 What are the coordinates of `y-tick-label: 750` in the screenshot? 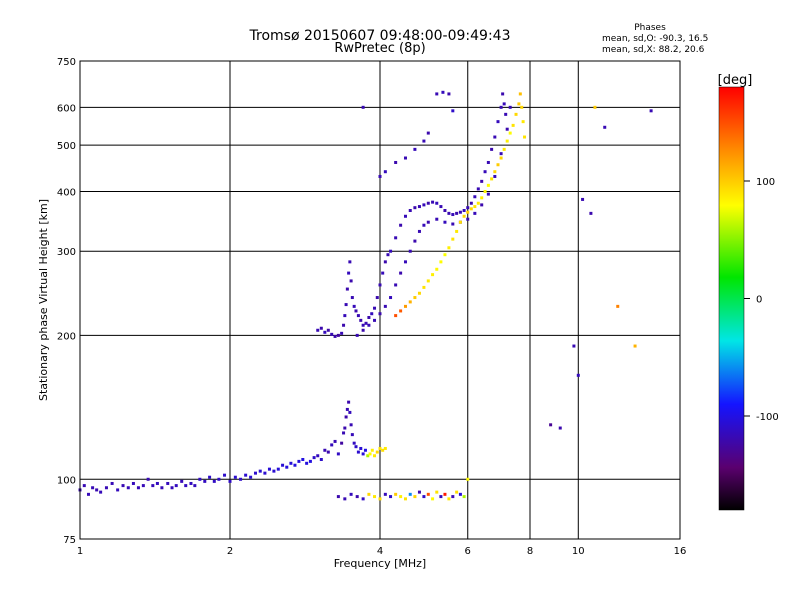 It's located at (66, 62).